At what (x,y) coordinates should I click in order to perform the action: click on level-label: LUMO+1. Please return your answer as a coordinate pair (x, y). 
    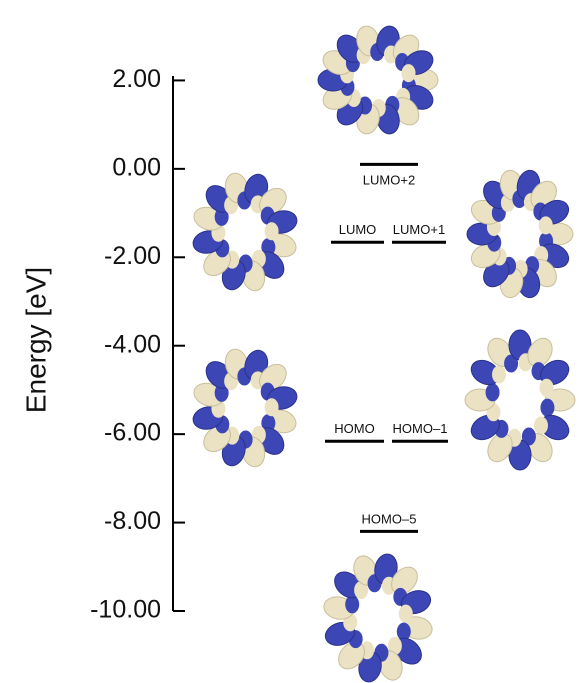
    Looking at the image, I should click on (419, 229).